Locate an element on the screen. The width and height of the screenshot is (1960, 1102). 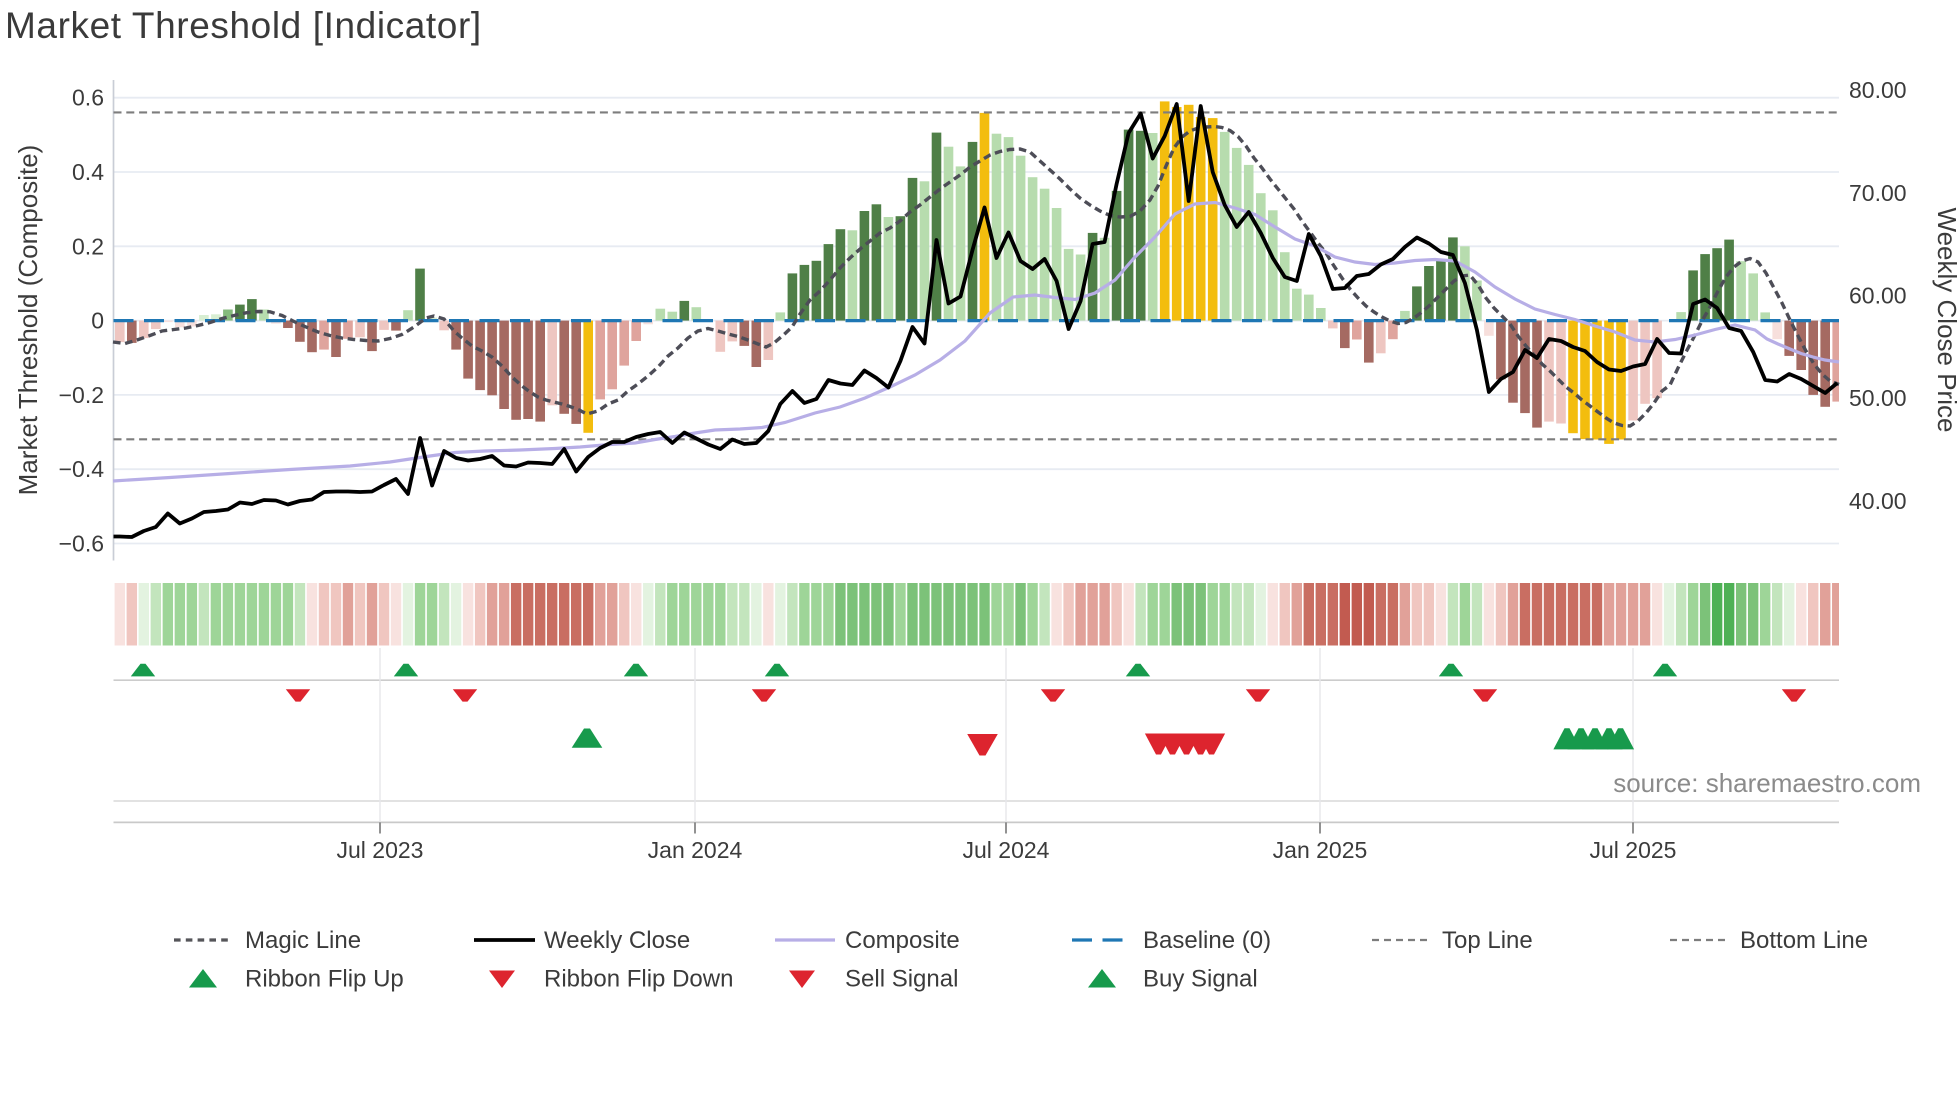
svg-text: Sell Signal is located at coordinates (901, 979).